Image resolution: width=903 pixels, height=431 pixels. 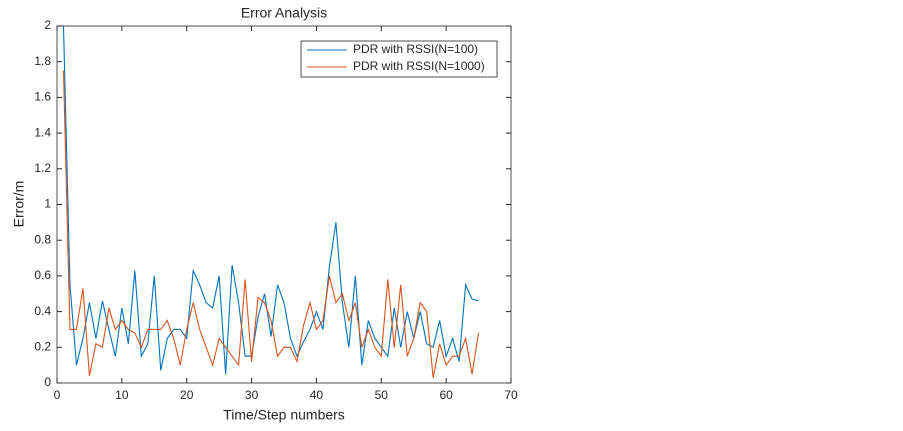 I want to click on y-tick-label: 1, so click(x=47, y=204).